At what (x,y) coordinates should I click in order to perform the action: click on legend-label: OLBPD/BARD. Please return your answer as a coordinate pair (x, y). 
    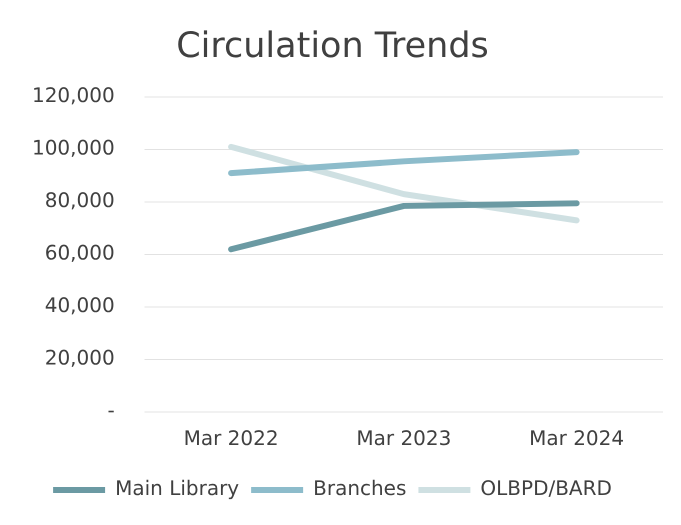
    Looking at the image, I should click on (546, 488).